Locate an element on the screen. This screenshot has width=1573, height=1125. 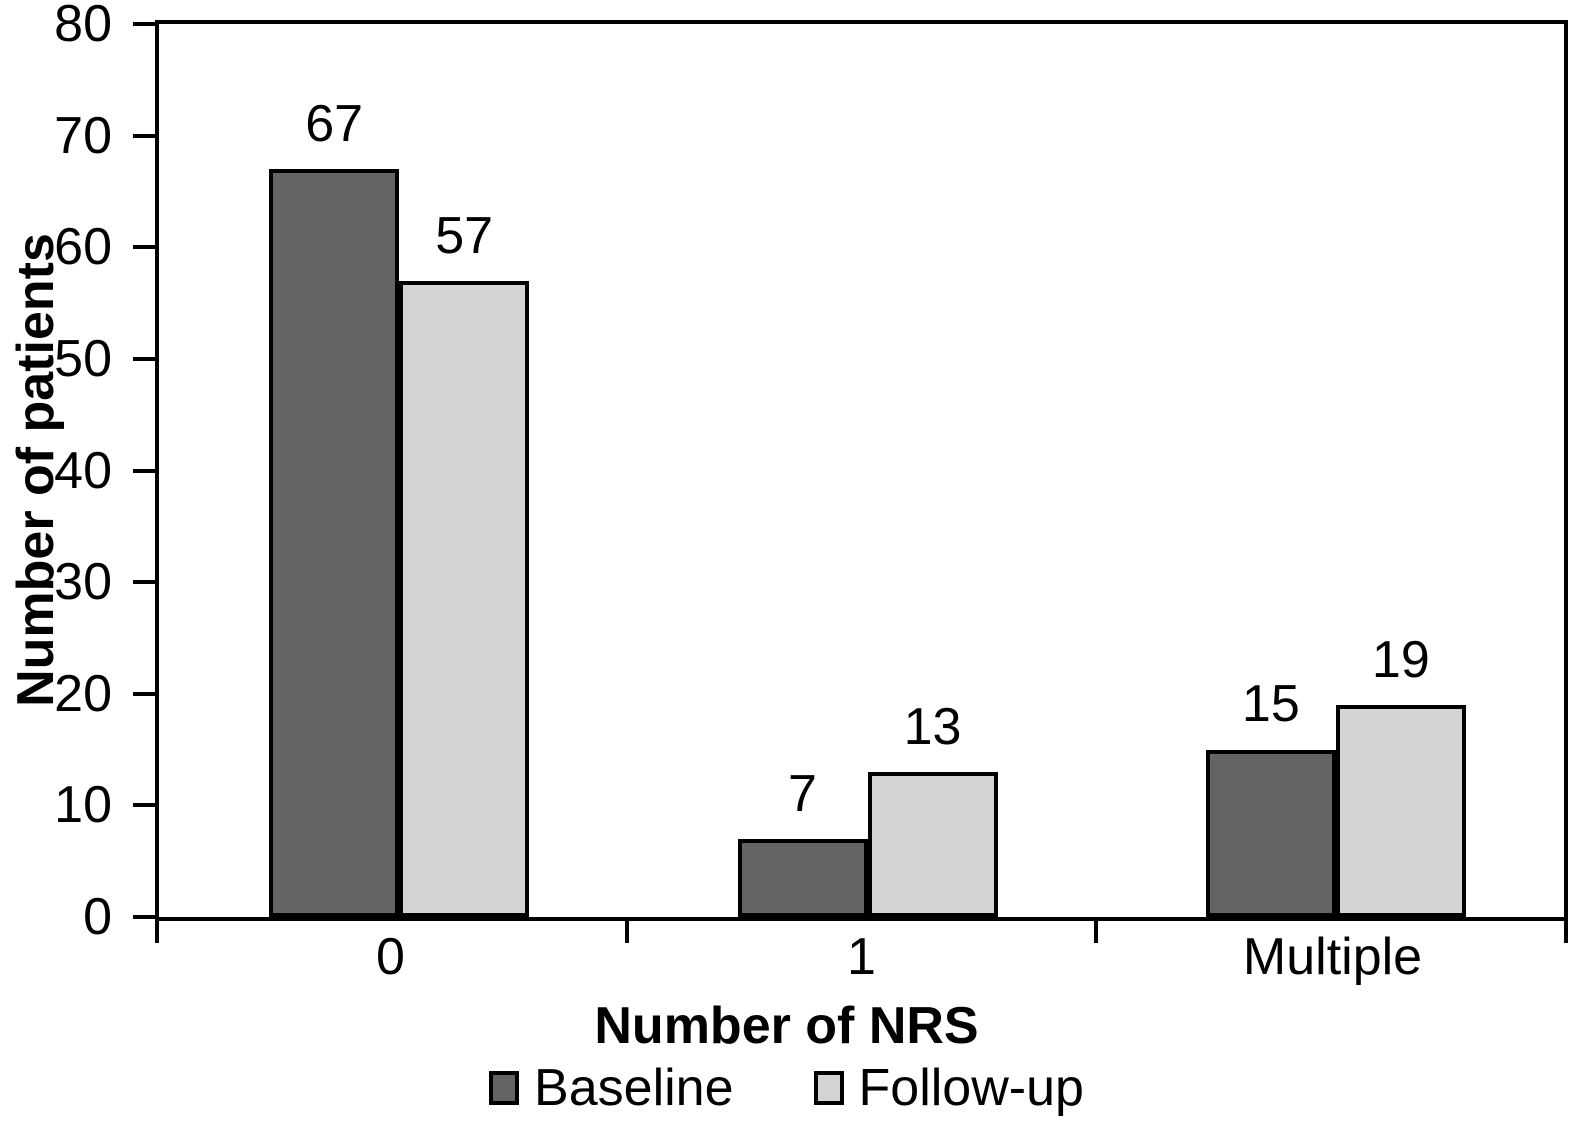
x-category-multiple: Multiple is located at coordinates (1332, 957).